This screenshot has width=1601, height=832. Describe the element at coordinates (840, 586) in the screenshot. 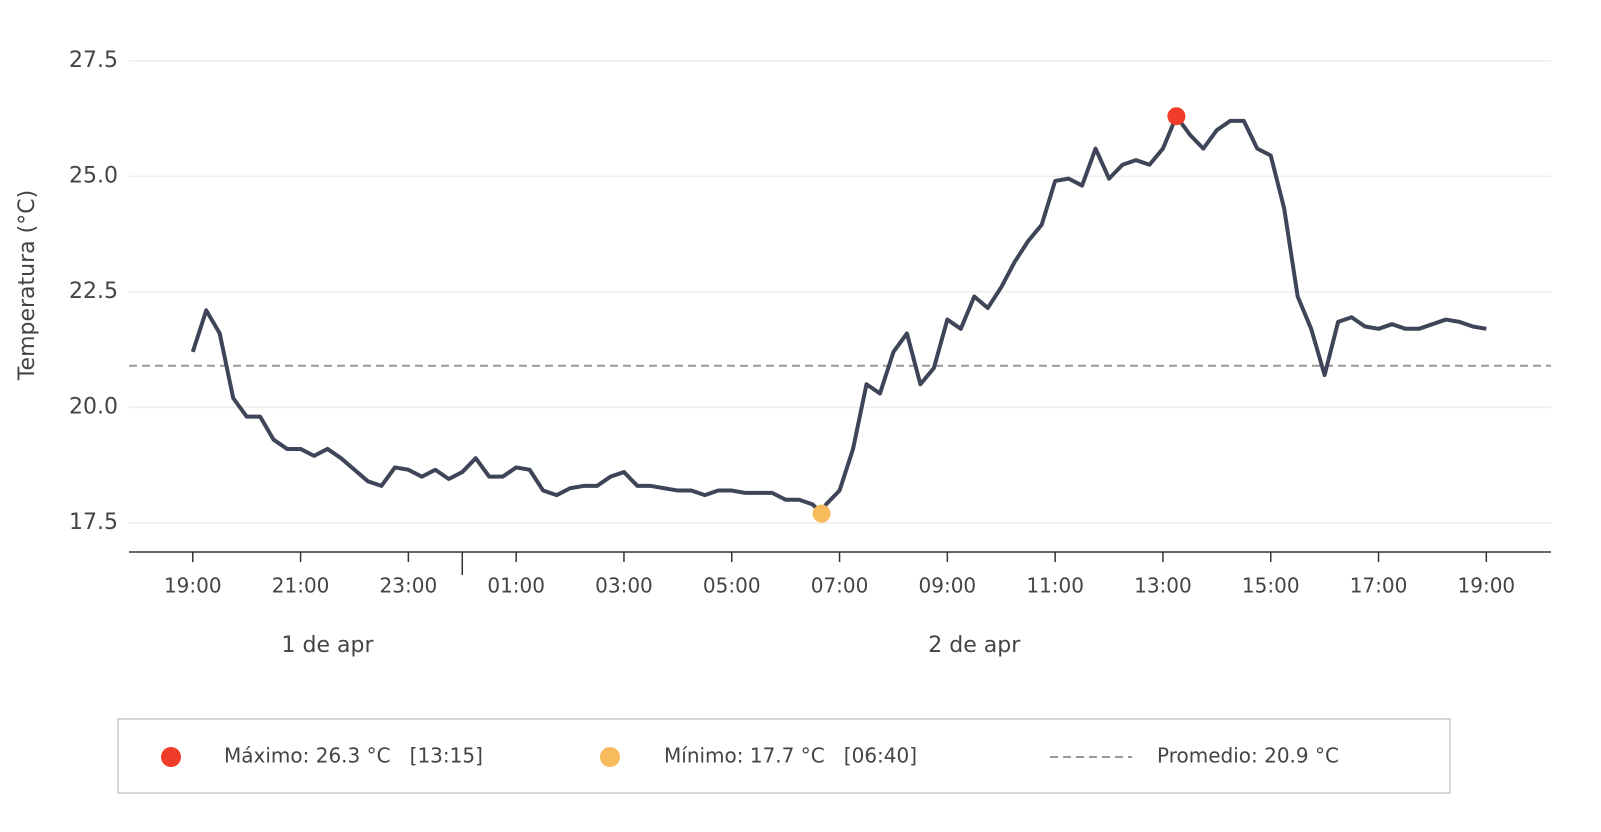

I see `x-tick-label: 07:00` at that location.